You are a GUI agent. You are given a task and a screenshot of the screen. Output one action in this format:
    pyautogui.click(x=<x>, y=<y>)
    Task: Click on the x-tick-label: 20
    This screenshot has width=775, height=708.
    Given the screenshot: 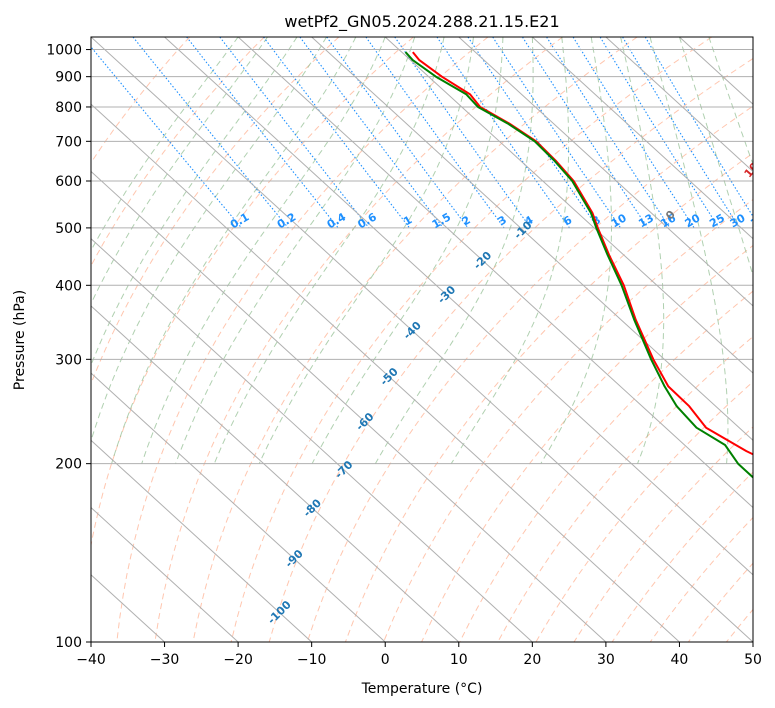 What is the action you would take?
    pyautogui.click(x=532, y=660)
    